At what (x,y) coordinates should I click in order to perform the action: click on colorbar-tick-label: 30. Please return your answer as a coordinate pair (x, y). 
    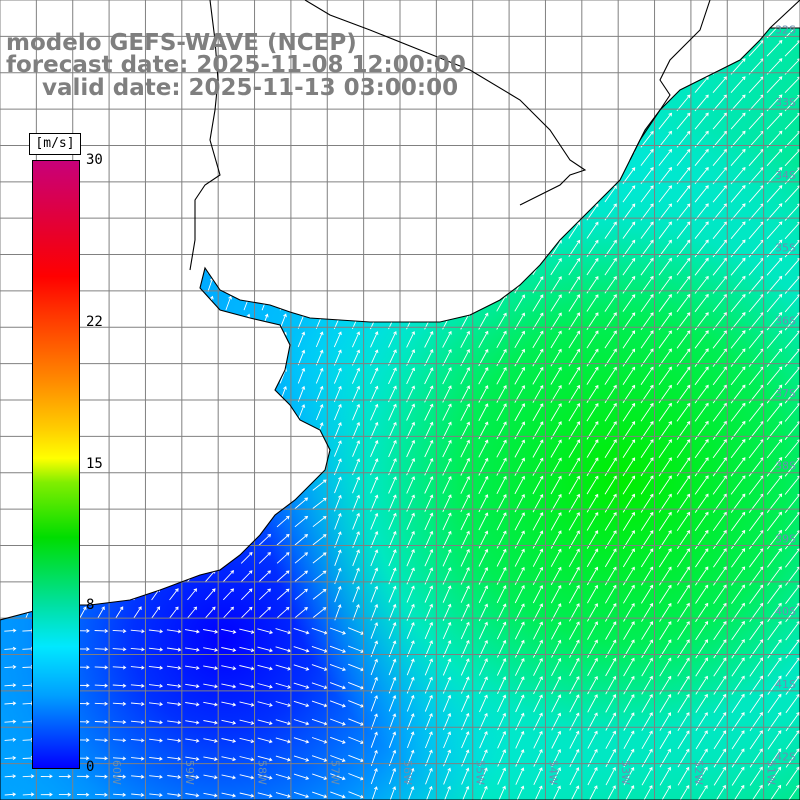
    Looking at the image, I should click on (94, 160).